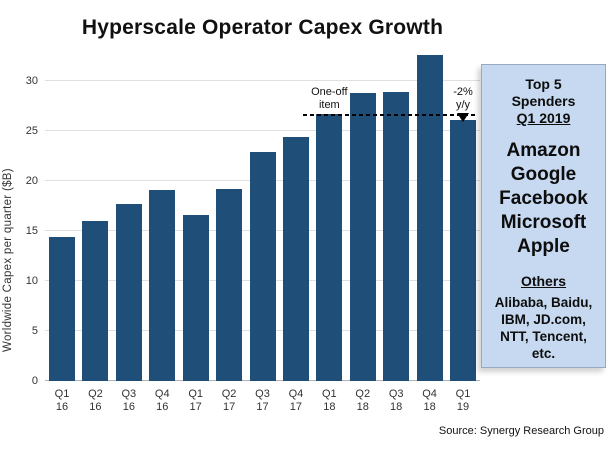 The width and height of the screenshot is (610, 457). What do you see at coordinates (521, 431) in the screenshot?
I see `source-credit: Source: Synergy Research Group` at bounding box center [521, 431].